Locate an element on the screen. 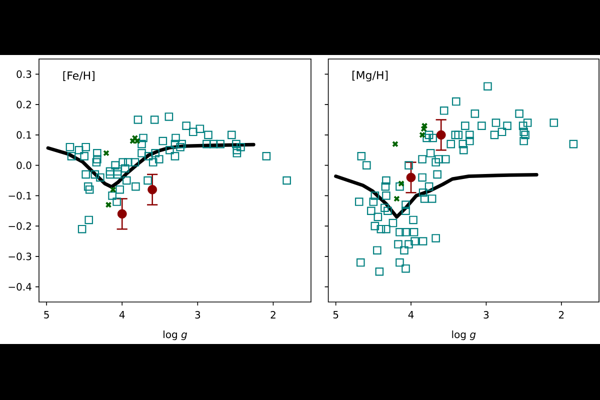  text: [Mg/H] is located at coordinates (370, 76).